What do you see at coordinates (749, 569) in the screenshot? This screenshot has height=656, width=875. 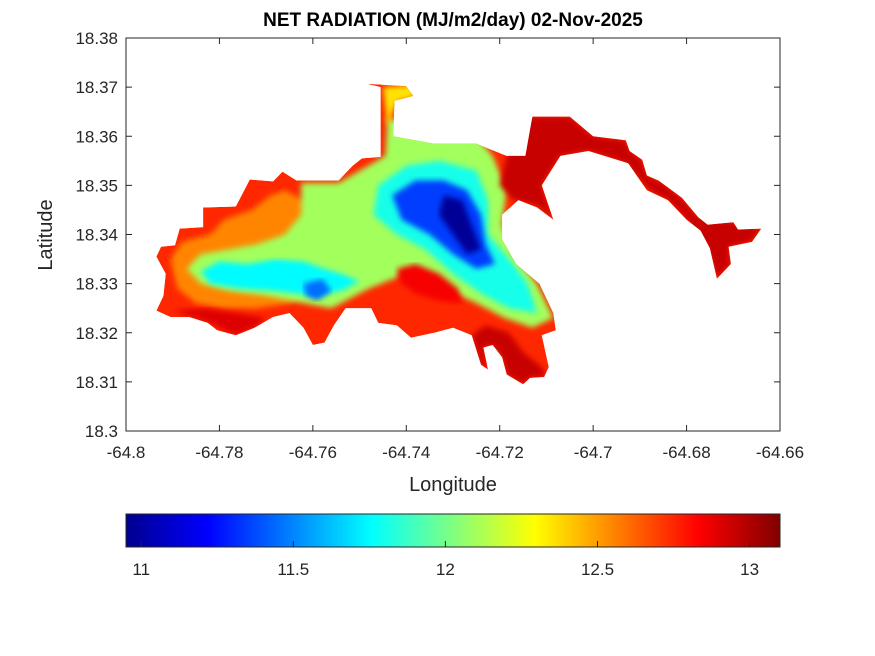 I see `colorbar-tick-label: 13` at bounding box center [749, 569].